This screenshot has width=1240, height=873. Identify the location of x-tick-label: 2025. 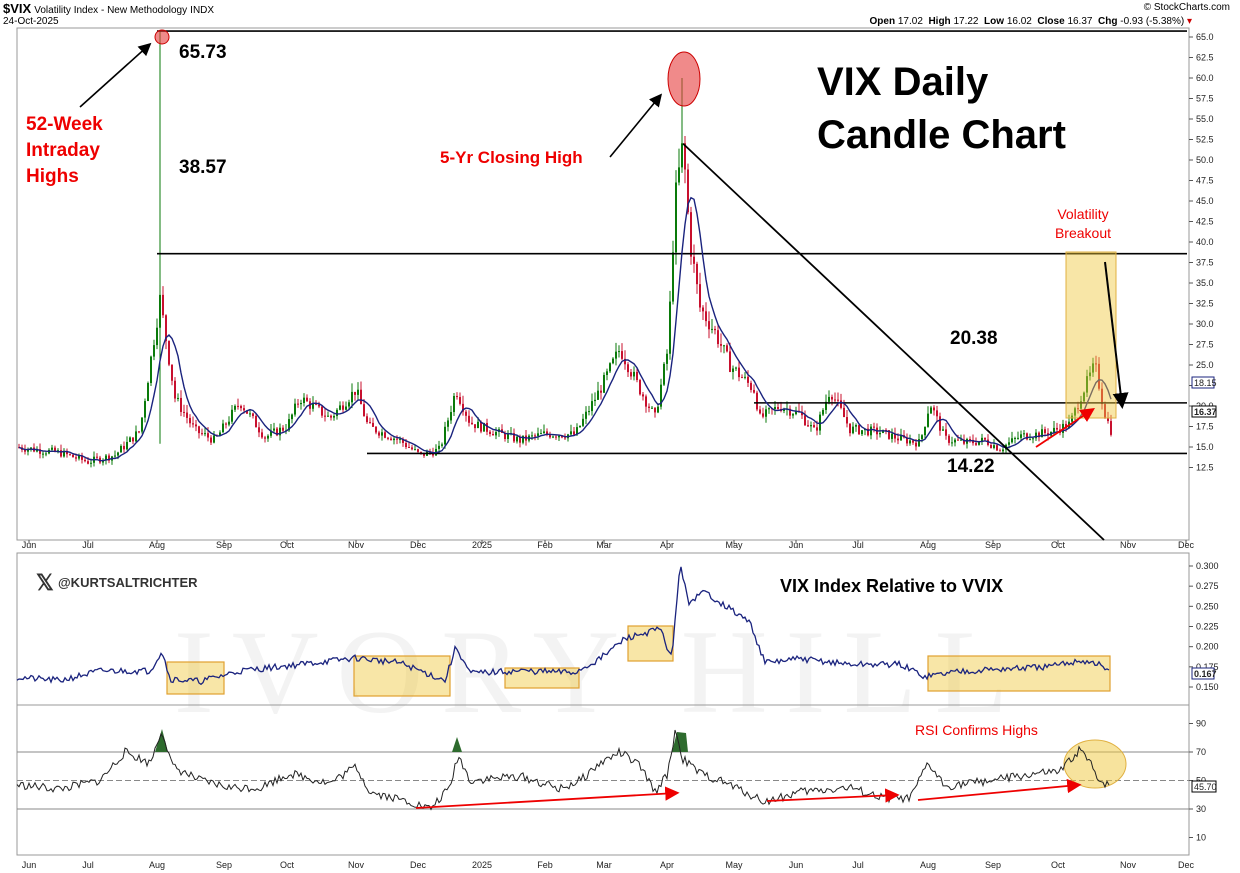
(482, 545).